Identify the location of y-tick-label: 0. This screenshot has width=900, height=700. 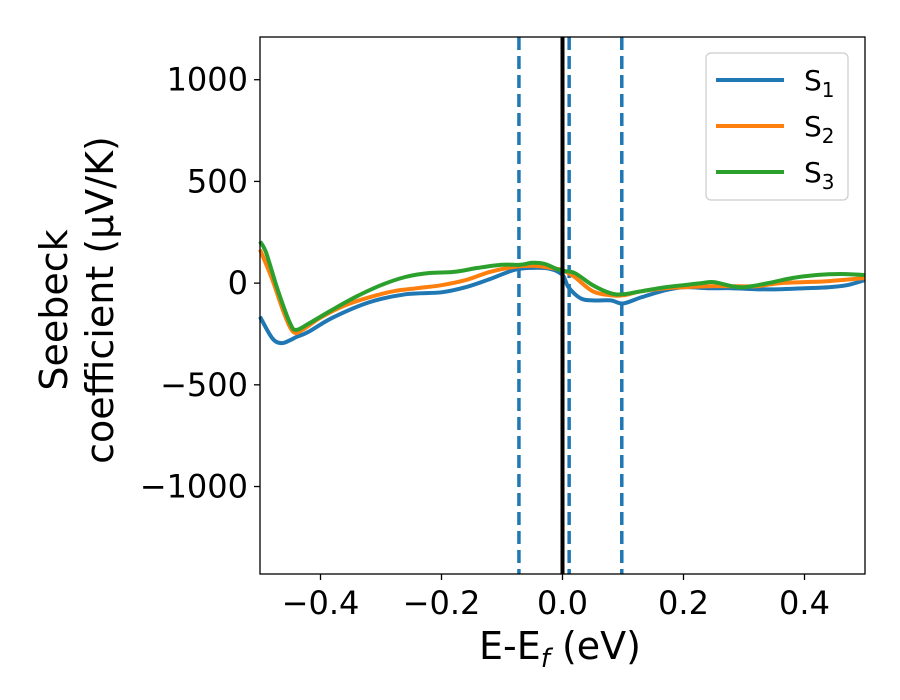
(238, 283).